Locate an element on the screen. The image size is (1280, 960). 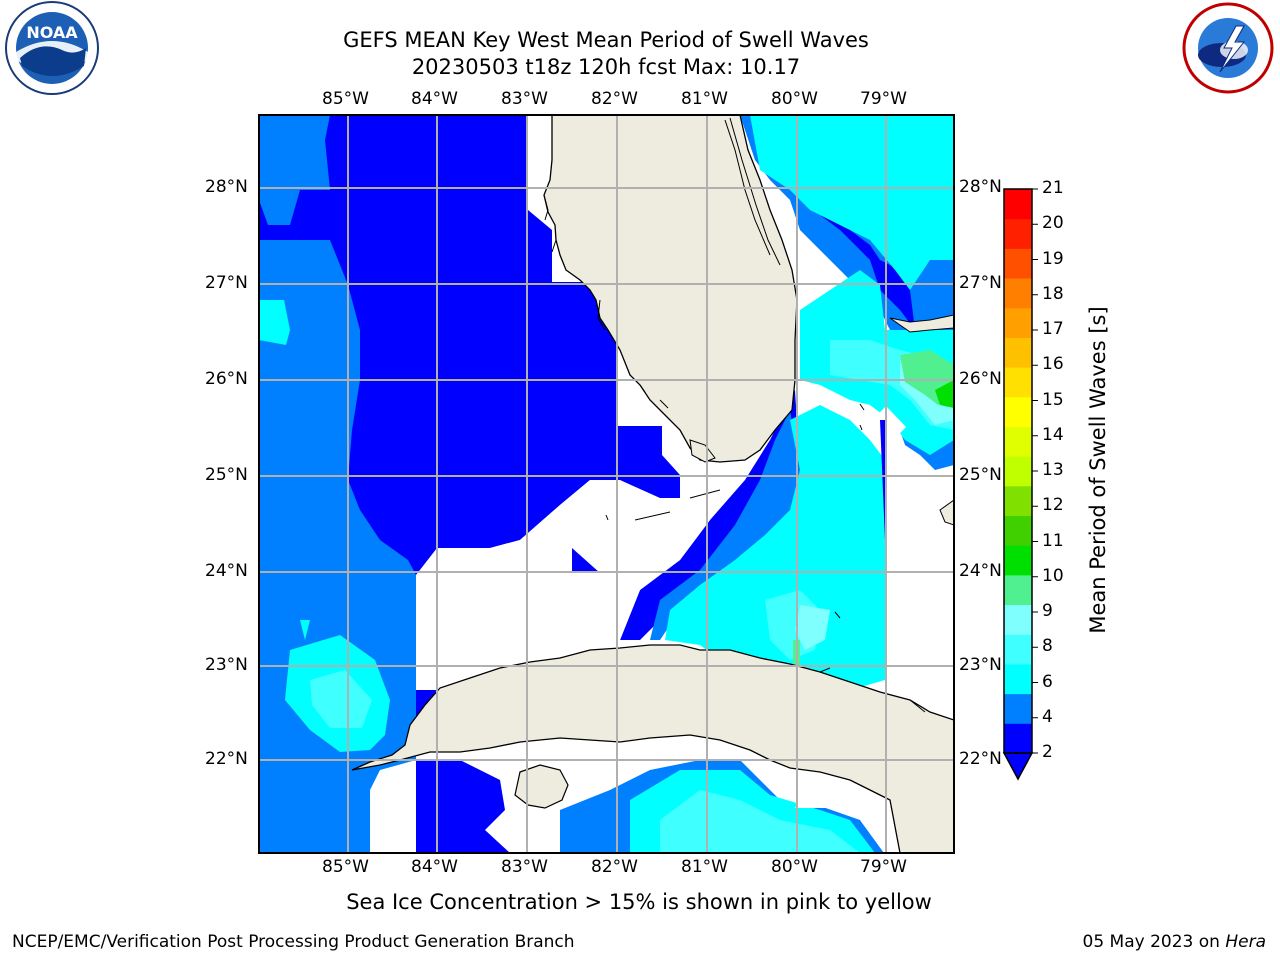
colorbar-tick-label: 19 is located at coordinates (1053, 258).